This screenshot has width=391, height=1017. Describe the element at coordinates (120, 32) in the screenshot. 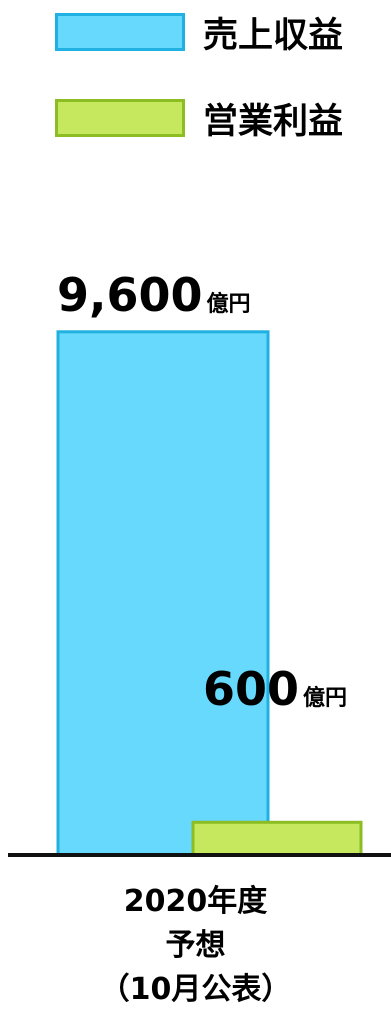

I see `legend-swatch-revenue` at that location.